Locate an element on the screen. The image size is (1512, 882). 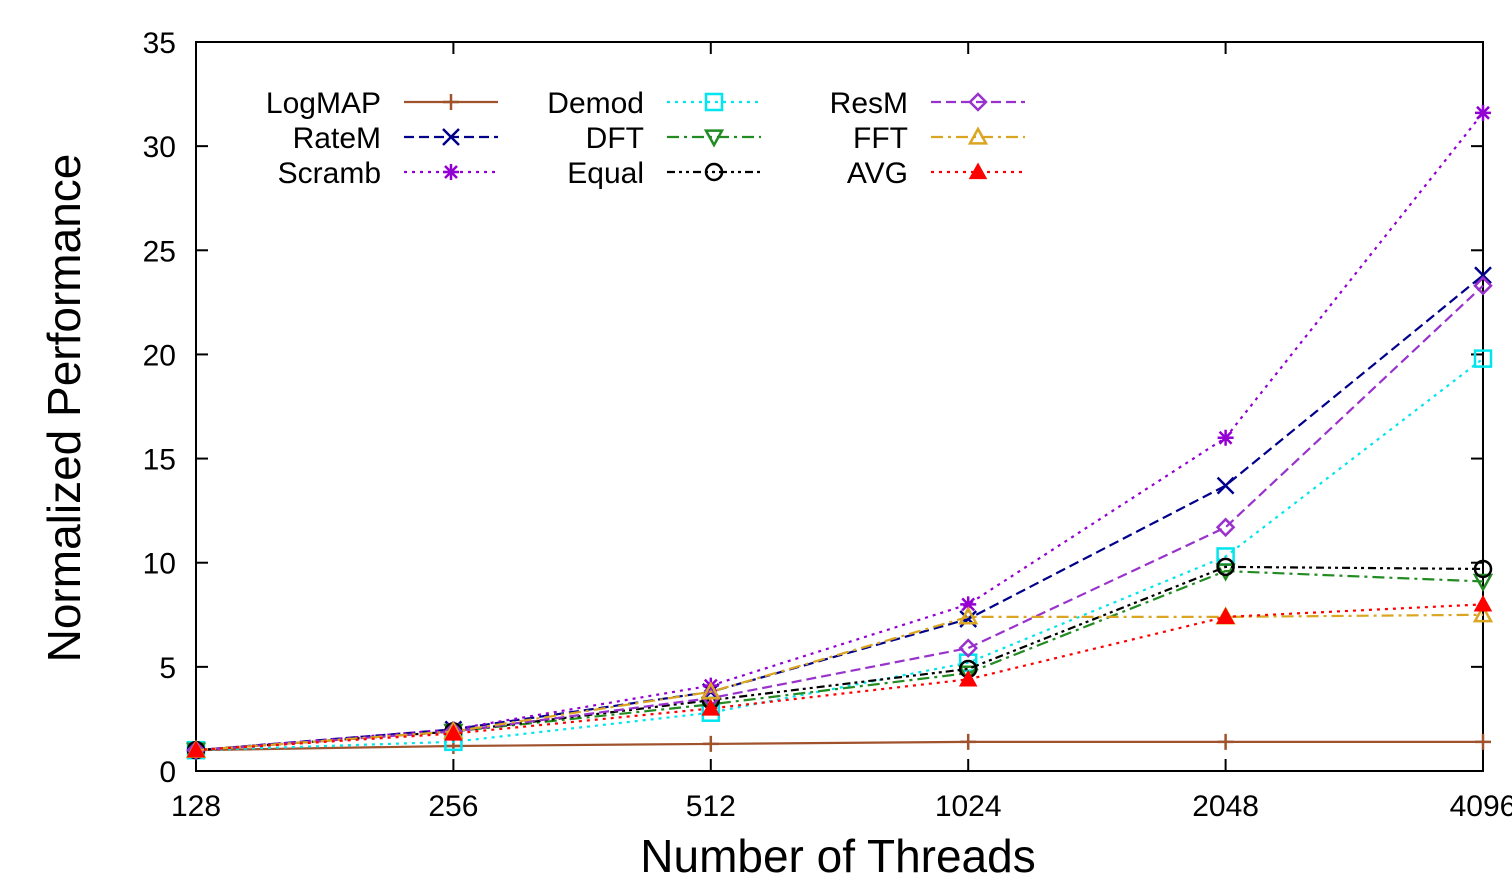
legend-item-demod: Demod is located at coordinates (654, 103).